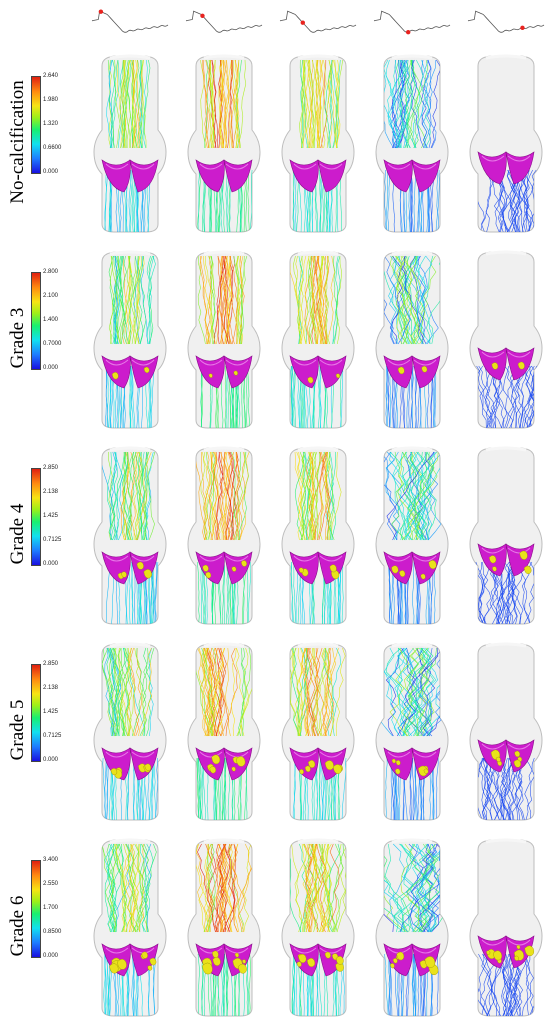 This screenshot has height=1036, width=550. What do you see at coordinates (17, 534) in the screenshot?
I see `row-label: Grade 4` at bounding box center [17, 534].